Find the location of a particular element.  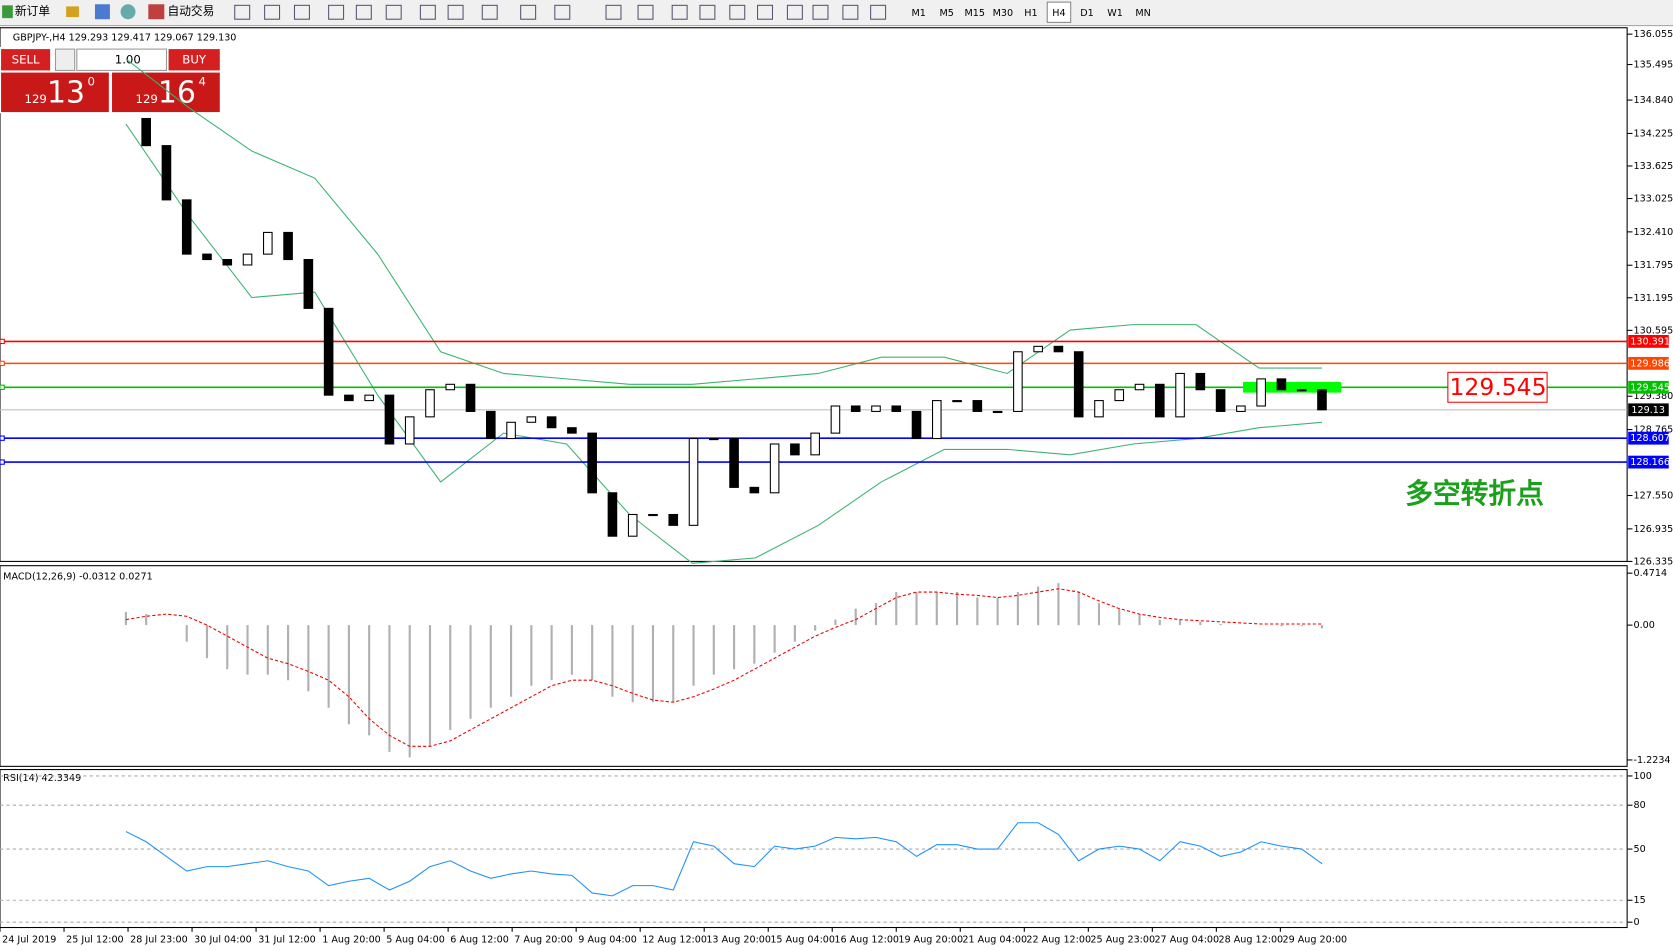

timeframe-button: MN is located at coordinates (1142, 13).